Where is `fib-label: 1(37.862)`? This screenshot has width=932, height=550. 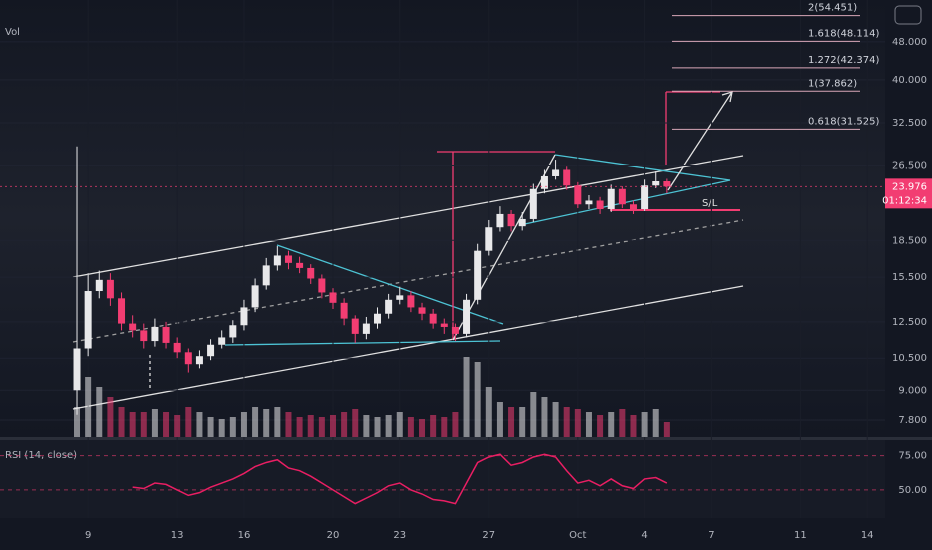
fib-label: 1(37.862) is located at coordinates (832, 83).